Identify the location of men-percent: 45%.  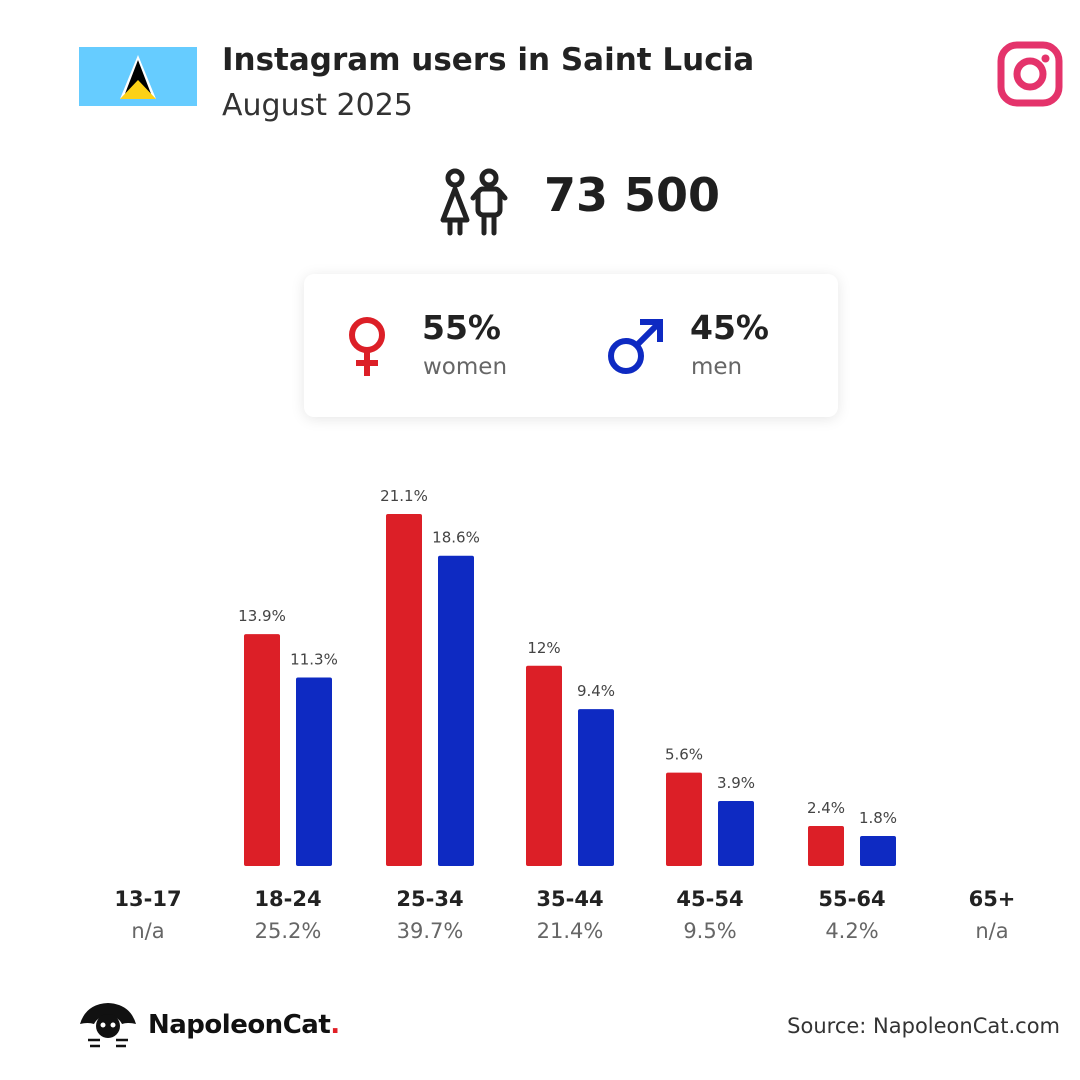
(729, 327).